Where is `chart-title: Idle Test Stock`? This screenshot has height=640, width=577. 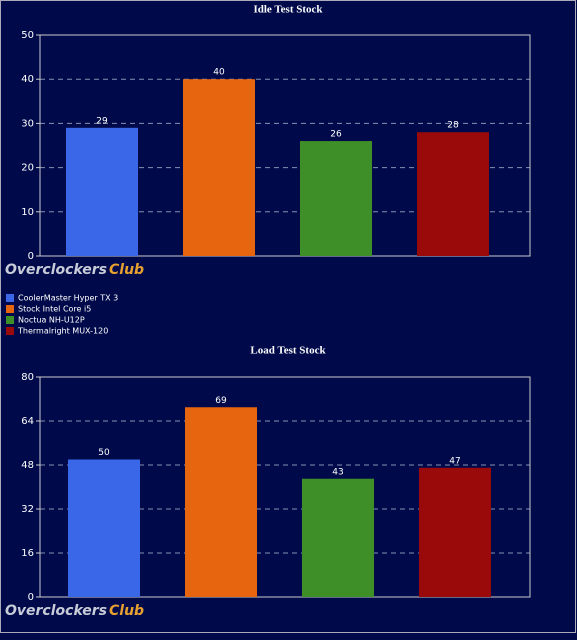
chart-title: Idle Test Stock is located at coordinates (288, 10).